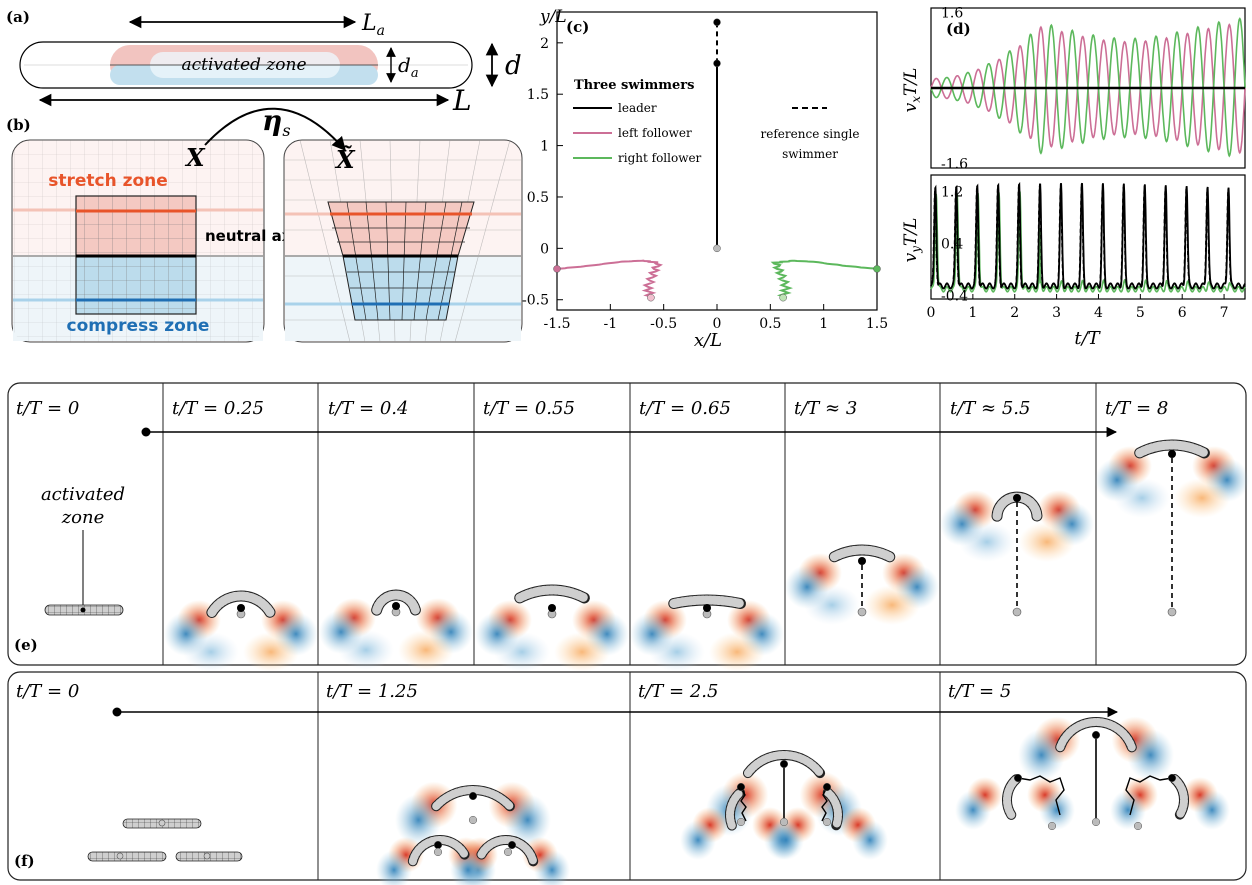  What do you see at coordinates (146, 432) in the screenshot?
I see `panel-e-time-start` at bounding box center [146, 432].